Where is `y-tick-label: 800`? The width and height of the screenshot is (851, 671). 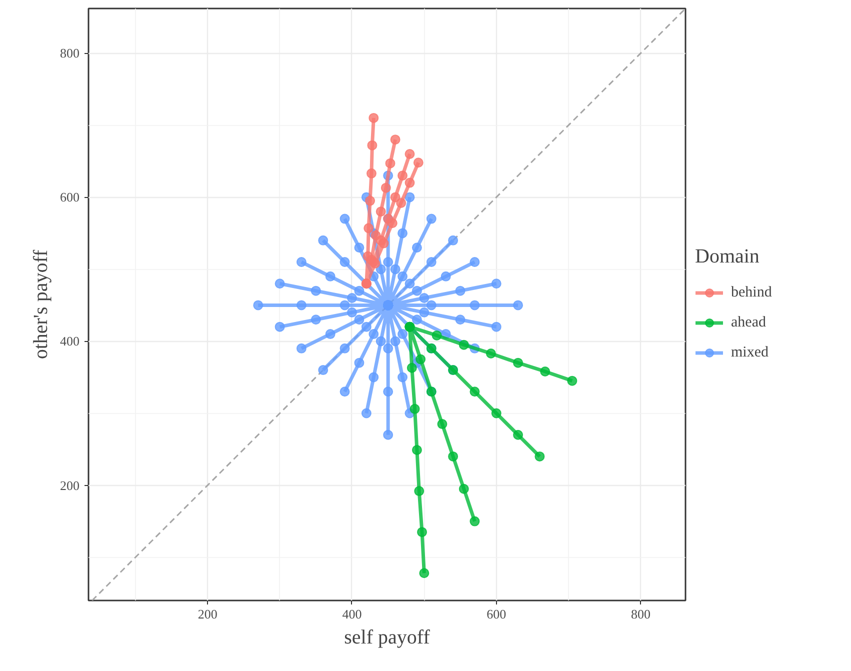 y-tick-label: 800 is located at coordinates (70, 53).